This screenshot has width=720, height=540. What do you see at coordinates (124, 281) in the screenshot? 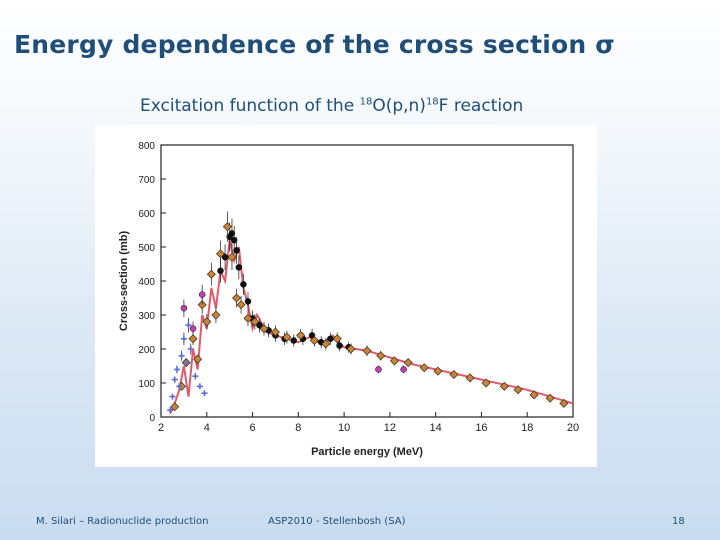
I see `y-axis-label: Cross-section (mb)` at bounding box center [124, 281].